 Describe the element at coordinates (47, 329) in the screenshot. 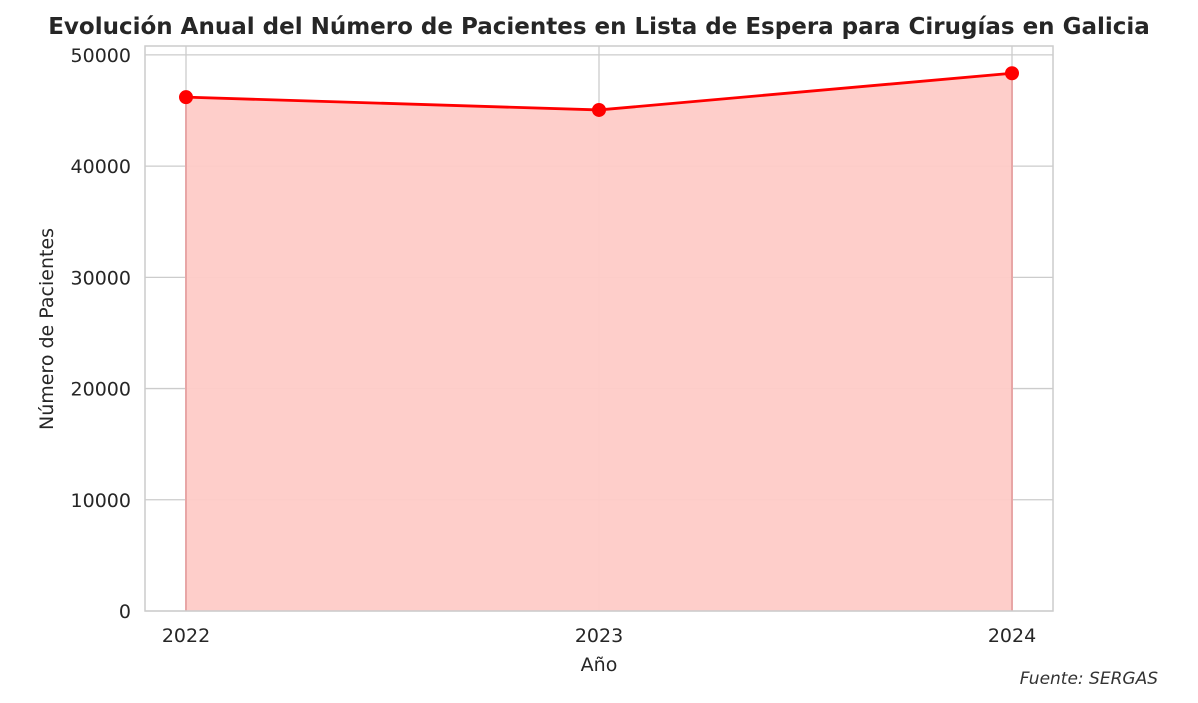

I see `y-axis-label: Número de Pacientes` at that location.